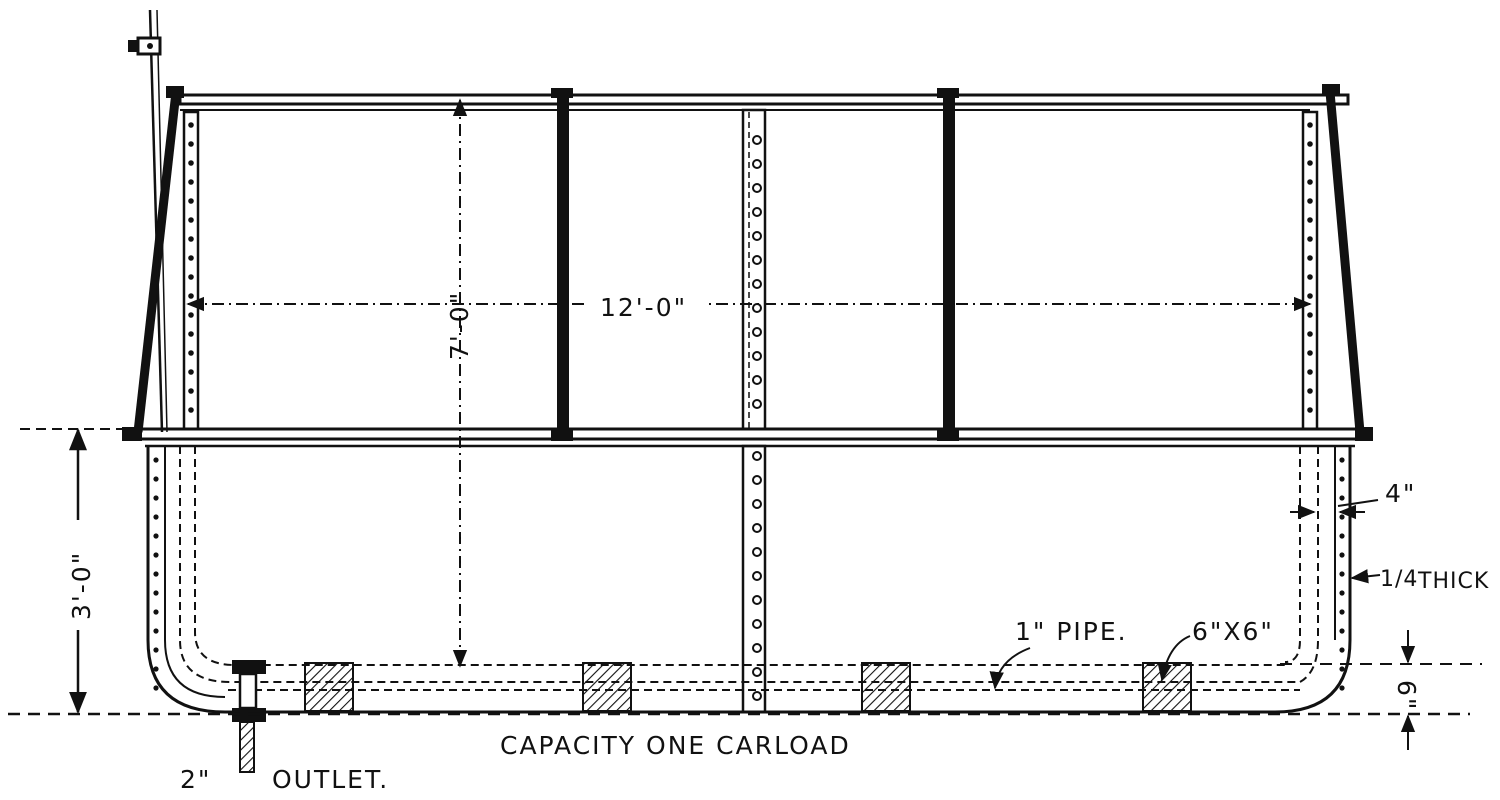 This screenshot has width=1500, height=800. Describe the element at coordinates (1233, 631) in the screenshot. I see `label-timber: 6"X6"` at that location.